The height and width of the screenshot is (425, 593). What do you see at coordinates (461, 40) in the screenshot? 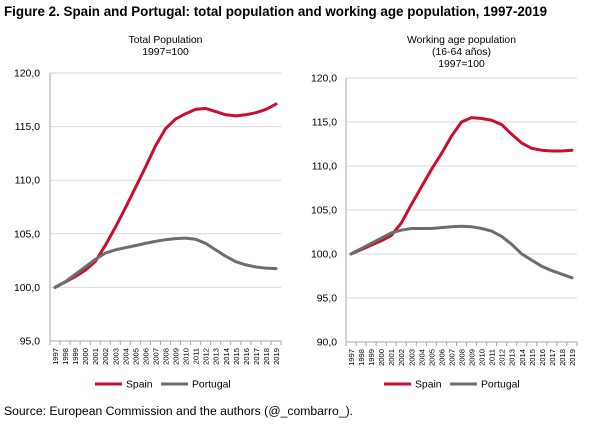
I see `chart-title-line: Working age population` at bounding box center [461, 40].